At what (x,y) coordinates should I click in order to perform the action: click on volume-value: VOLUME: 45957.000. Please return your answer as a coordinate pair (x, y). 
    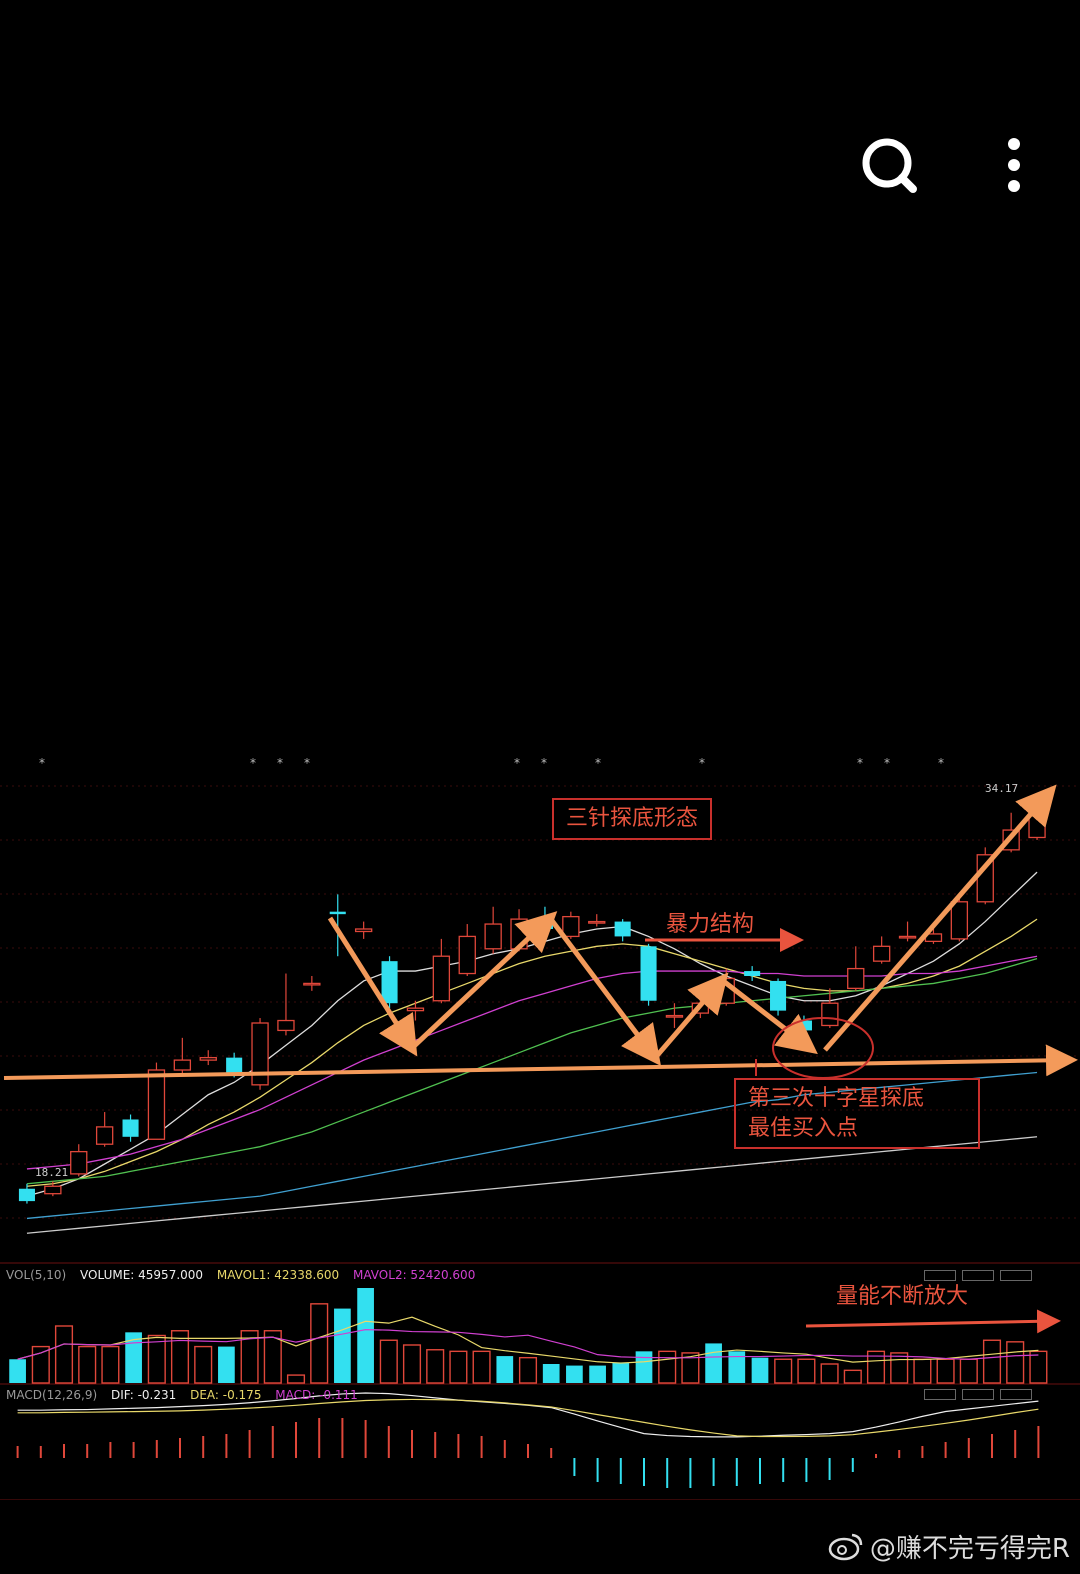
    Looking at the image, I should click on (142, 1275).